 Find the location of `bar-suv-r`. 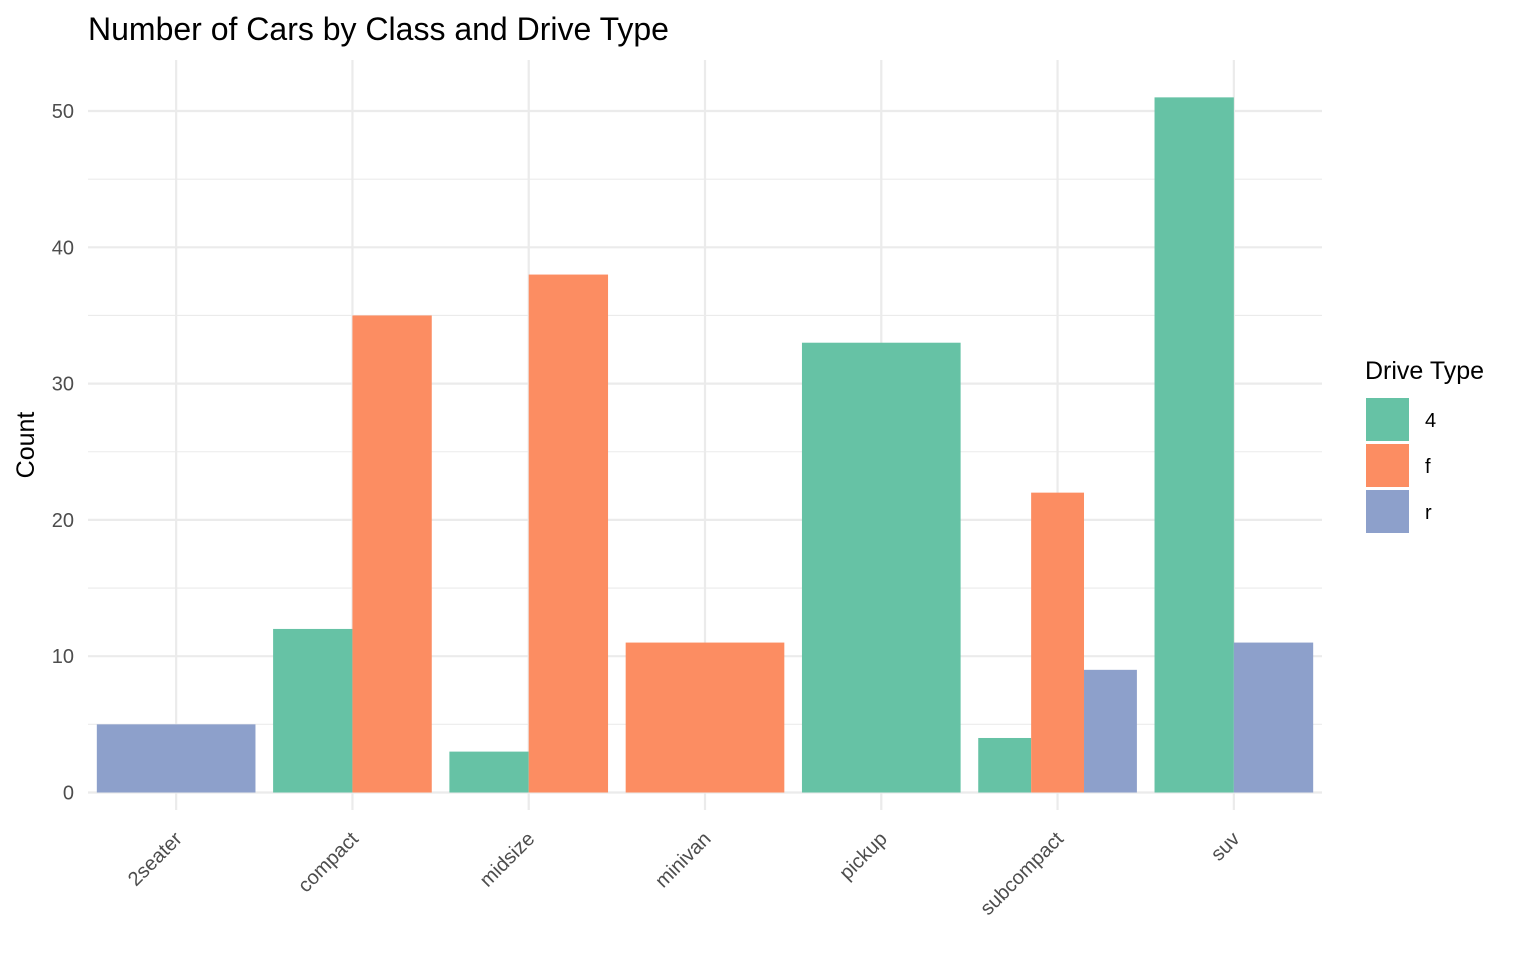

bar-suv-r is located at coordinates (1273, 717).